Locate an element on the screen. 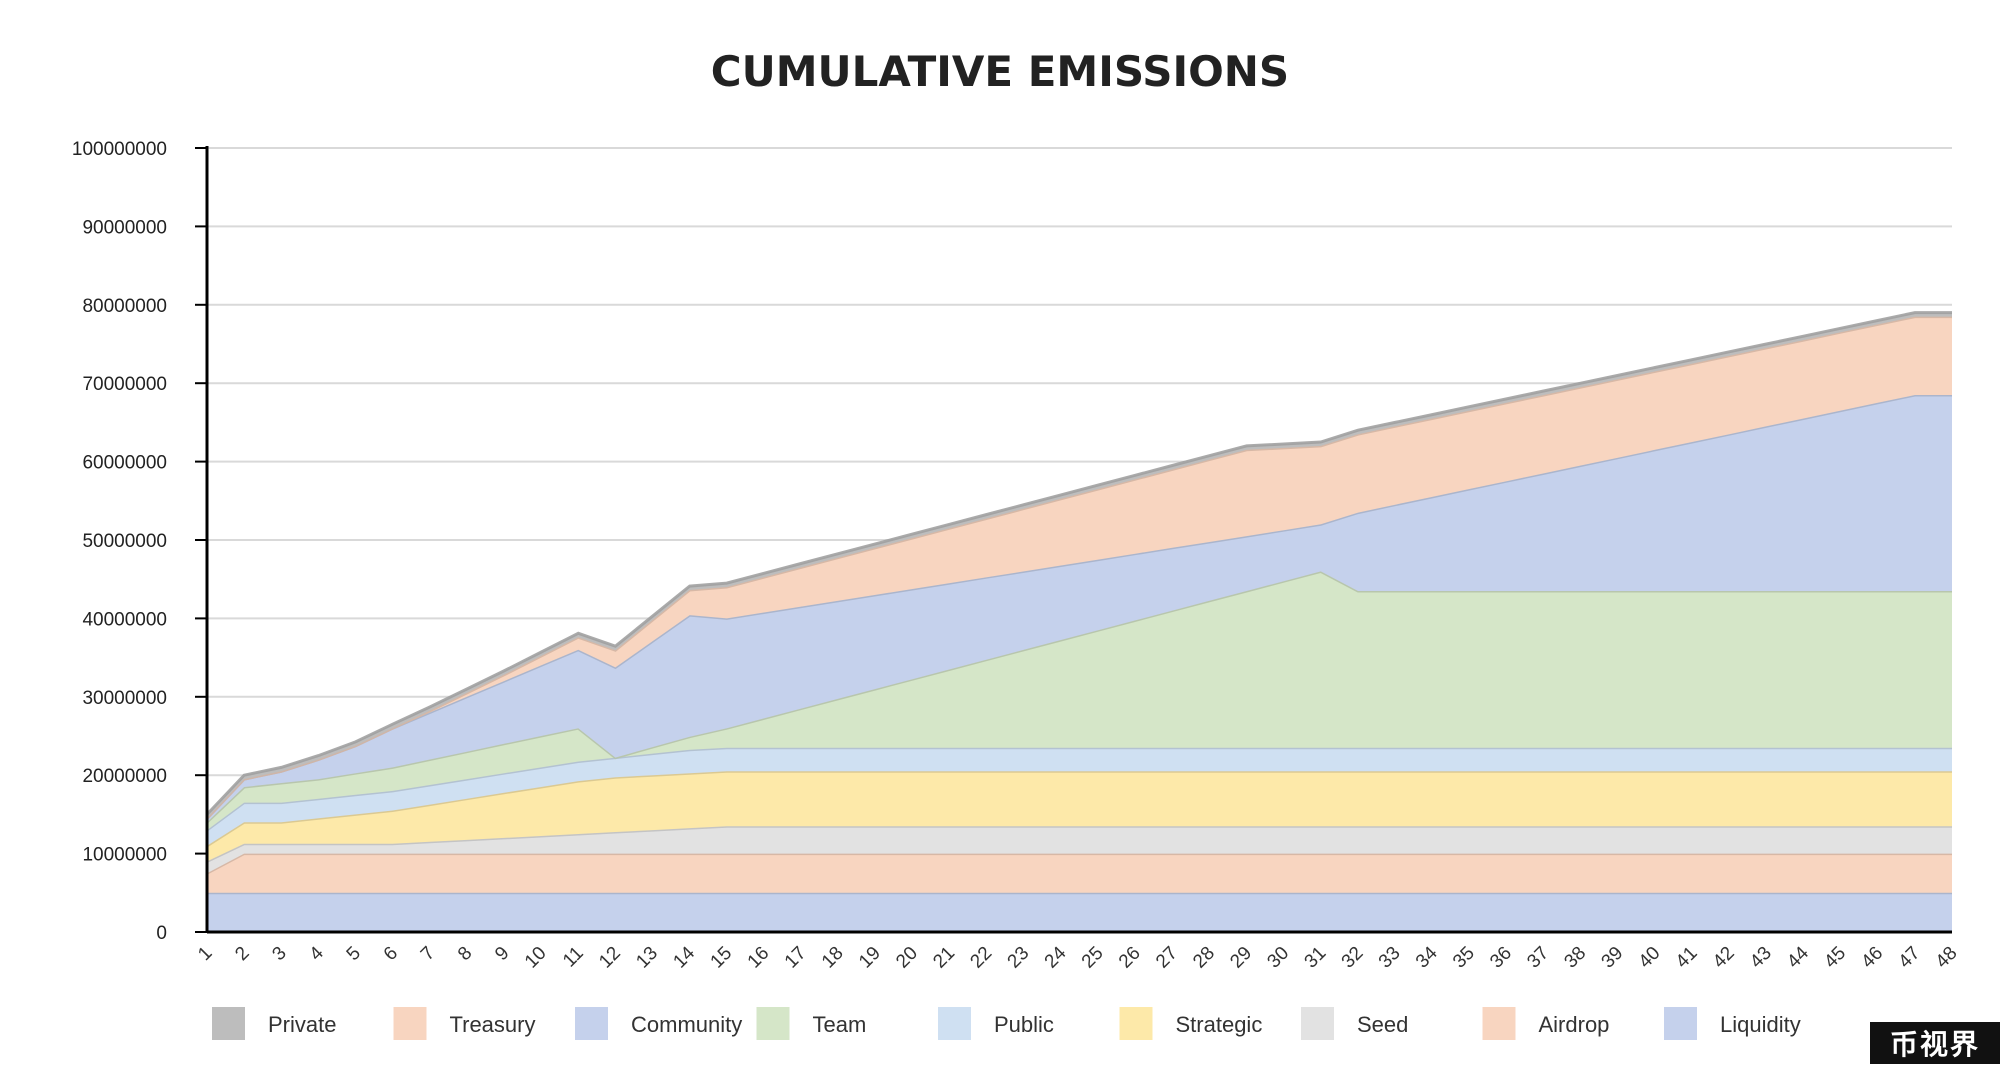 The width and height of the screenshot is (2000, 1074). x-tick-label: 14 is located at coordinates (684, 957).